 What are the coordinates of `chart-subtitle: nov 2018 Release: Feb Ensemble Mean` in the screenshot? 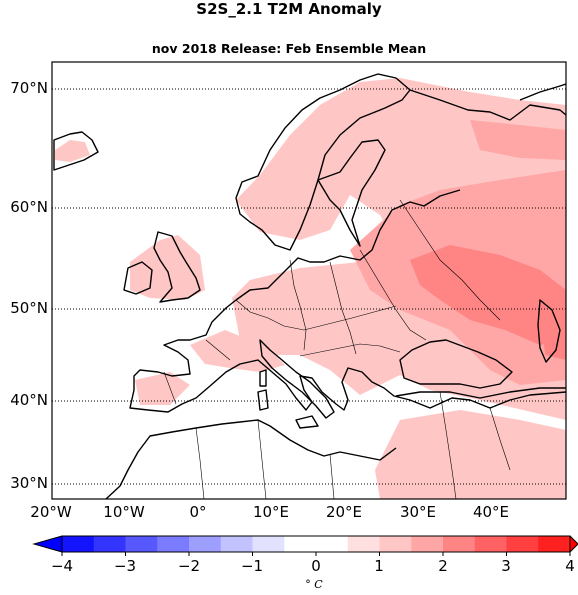 It's located at (289, 48).